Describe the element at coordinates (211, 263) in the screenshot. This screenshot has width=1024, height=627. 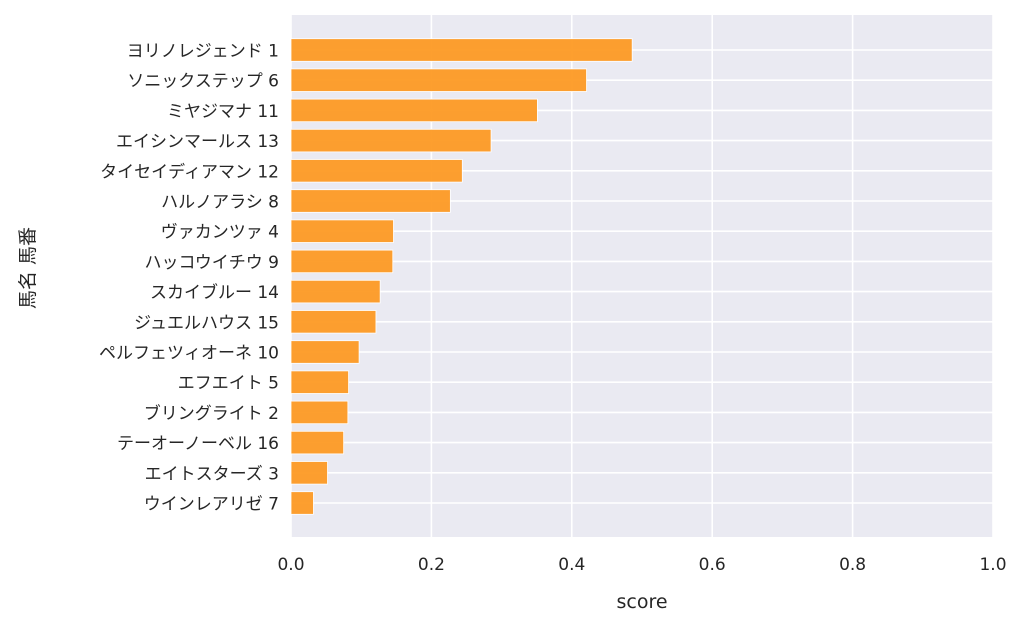
I see `y-tick-label: ハッコウイチウ 9` at that location.